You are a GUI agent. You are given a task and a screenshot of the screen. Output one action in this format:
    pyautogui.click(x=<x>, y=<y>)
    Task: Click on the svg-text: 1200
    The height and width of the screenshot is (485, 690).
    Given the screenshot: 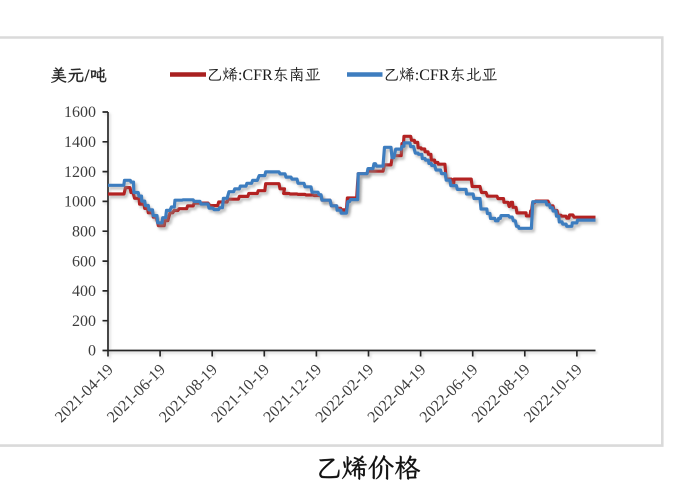 What is the action you would take?
    pyautogui.click(x=80, y=172)
    